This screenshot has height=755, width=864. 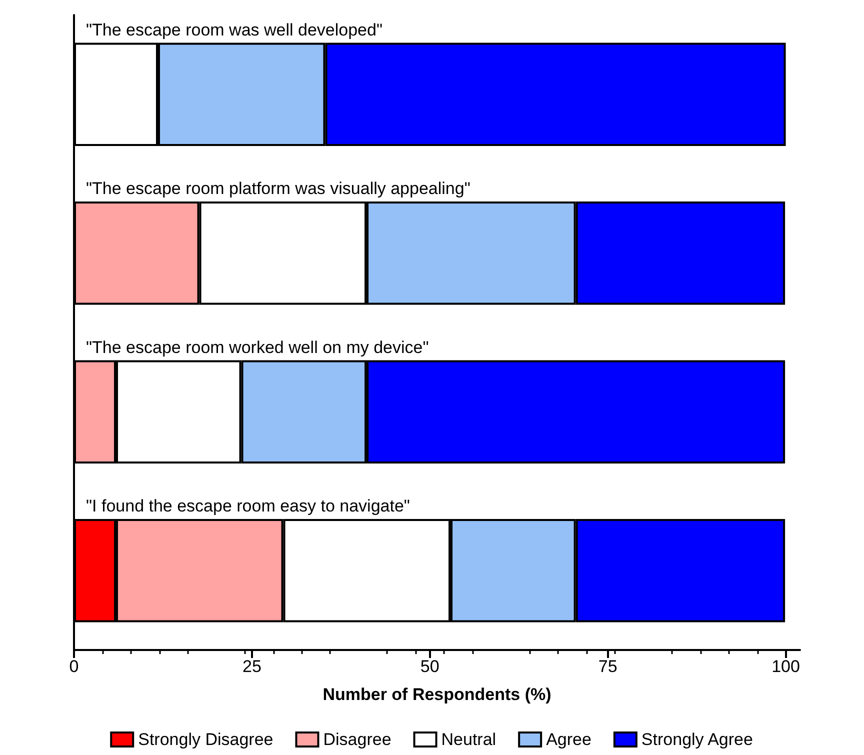 I want to click on legend-label: Neutral, so click(x=468, y=739).